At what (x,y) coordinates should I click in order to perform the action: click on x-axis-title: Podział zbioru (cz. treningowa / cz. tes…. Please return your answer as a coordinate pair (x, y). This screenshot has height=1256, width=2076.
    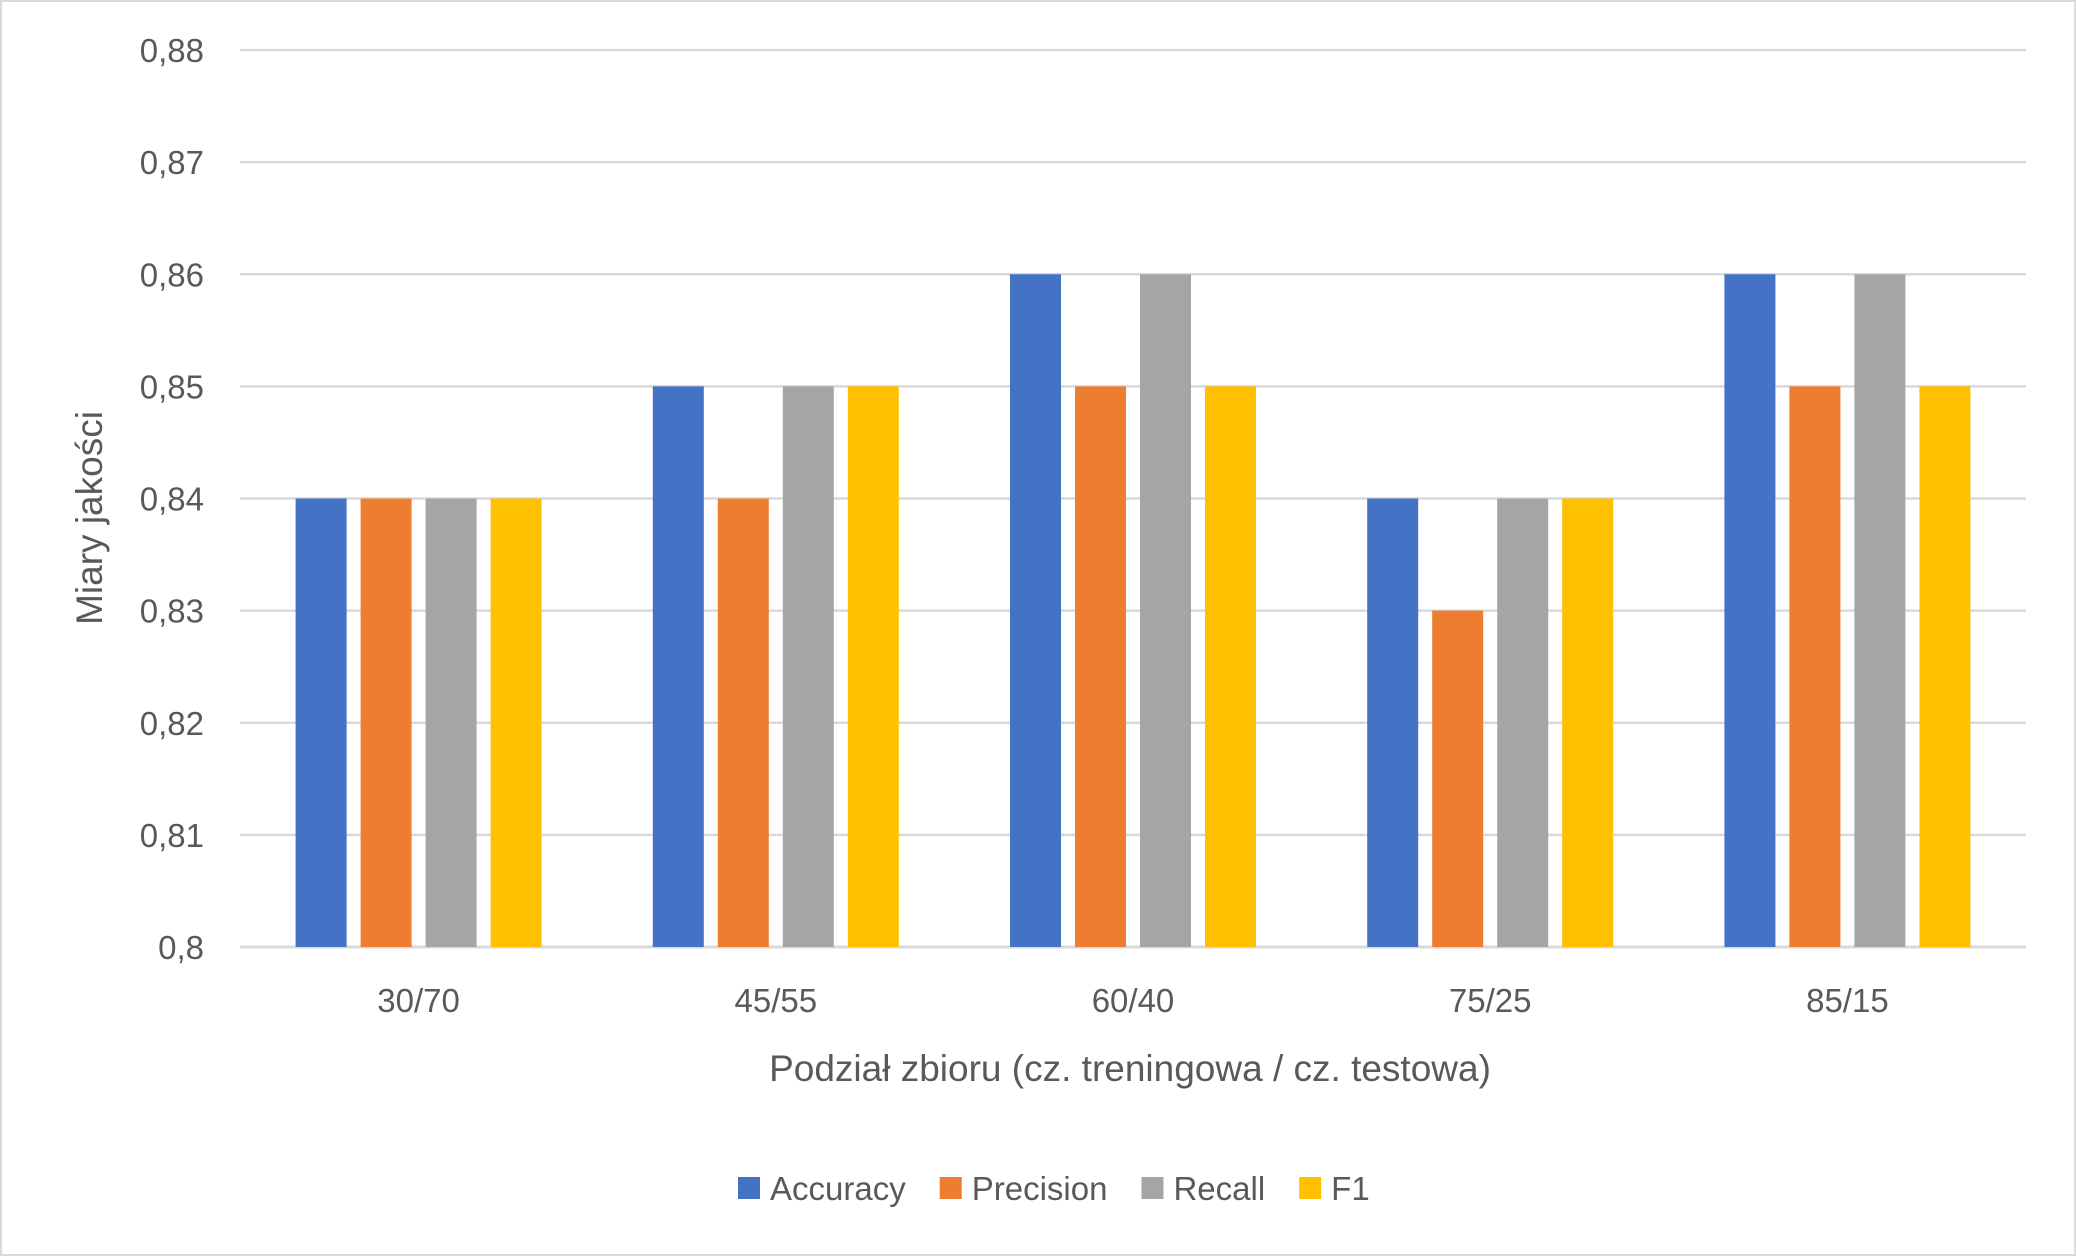
    Looking at the image, I should click on (1130, 1068).